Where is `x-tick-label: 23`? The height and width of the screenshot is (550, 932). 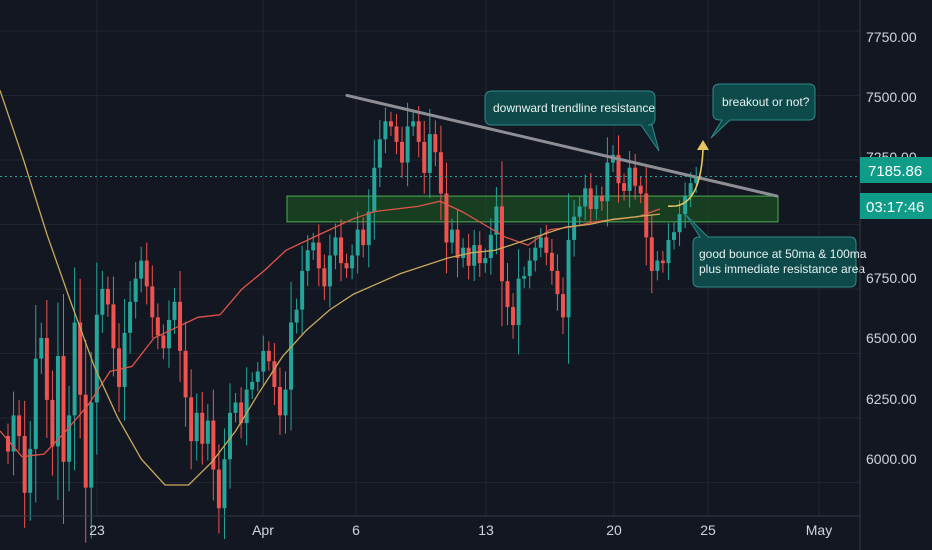
x-tick-label: 23 is located at coordinates (97, 530).